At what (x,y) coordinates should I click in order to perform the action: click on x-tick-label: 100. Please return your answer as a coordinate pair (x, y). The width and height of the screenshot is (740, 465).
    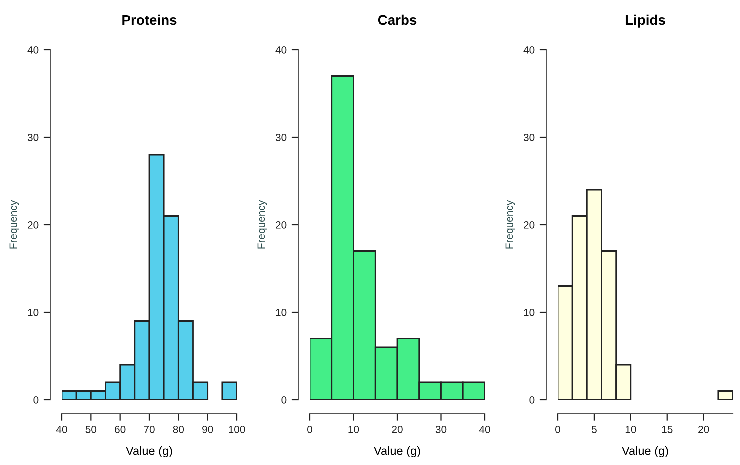
    Looking at the image, I should click on (237, 430).